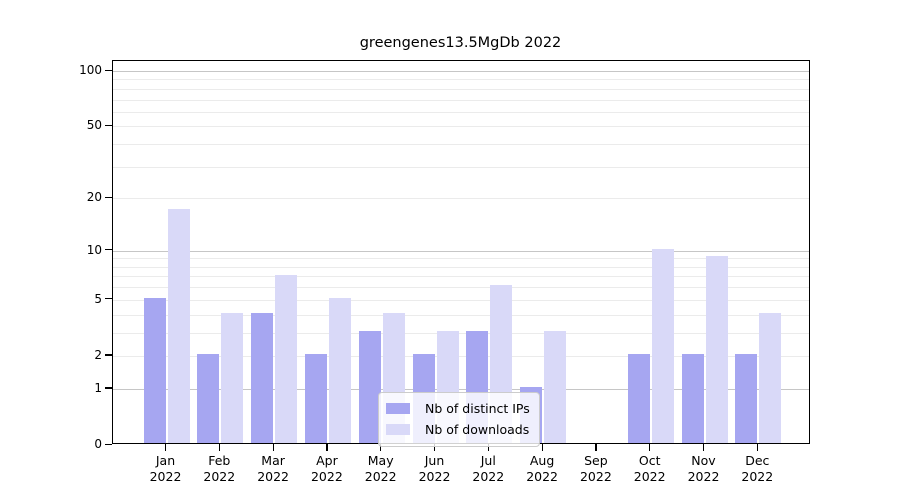  Describe the element at coordinates (434, 460) in the screenshot. I see `x-tick-month: Jun` at that location.